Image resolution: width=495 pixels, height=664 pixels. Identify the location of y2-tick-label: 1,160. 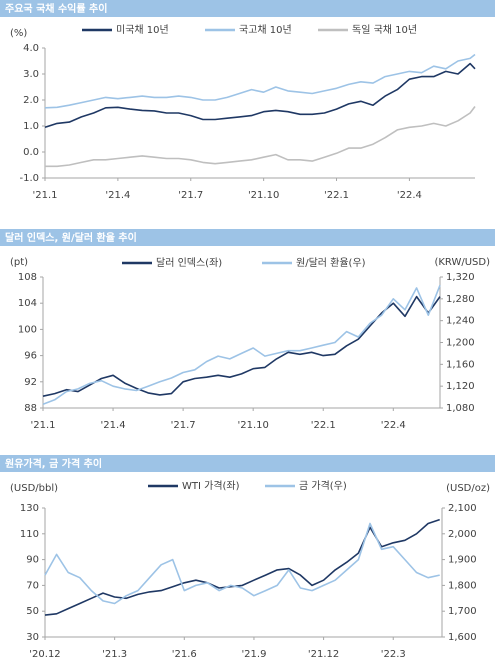
(460, 364).